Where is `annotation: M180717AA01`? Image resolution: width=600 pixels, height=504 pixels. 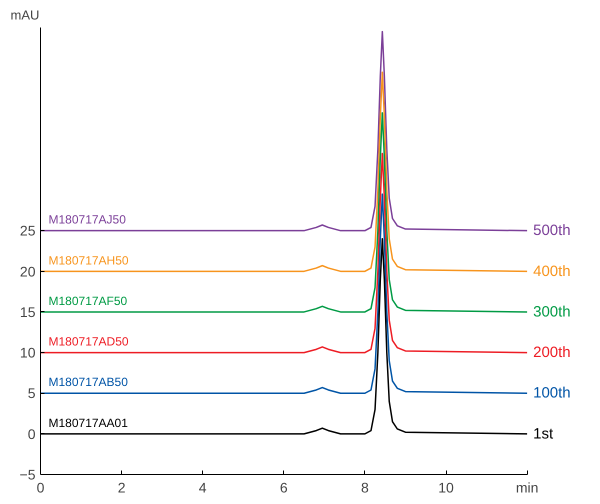
annotation: M180717AA01 is located at coordinates (88, 423).